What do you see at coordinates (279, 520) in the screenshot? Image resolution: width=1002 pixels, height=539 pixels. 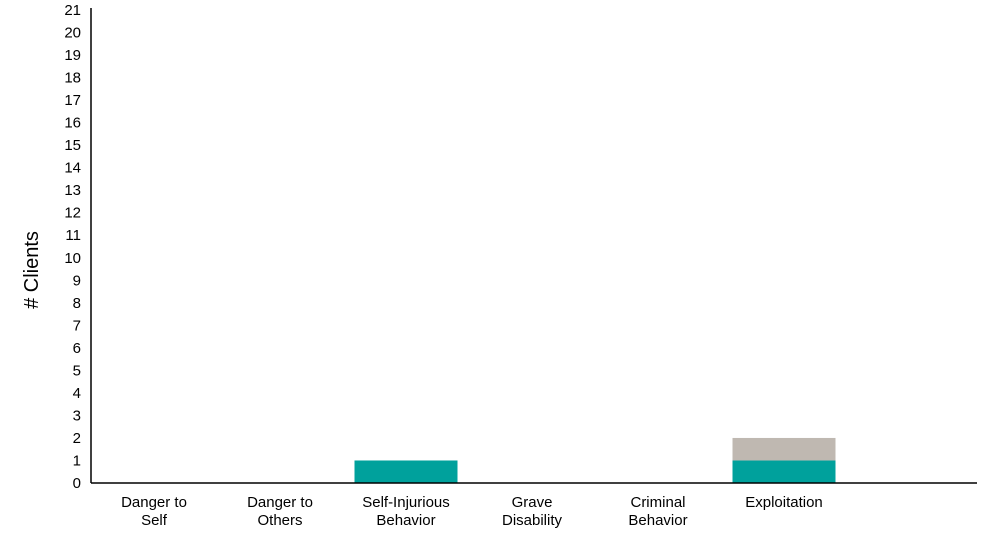 I see `x-category-label-line: Others` at bounding box center [279, 520].